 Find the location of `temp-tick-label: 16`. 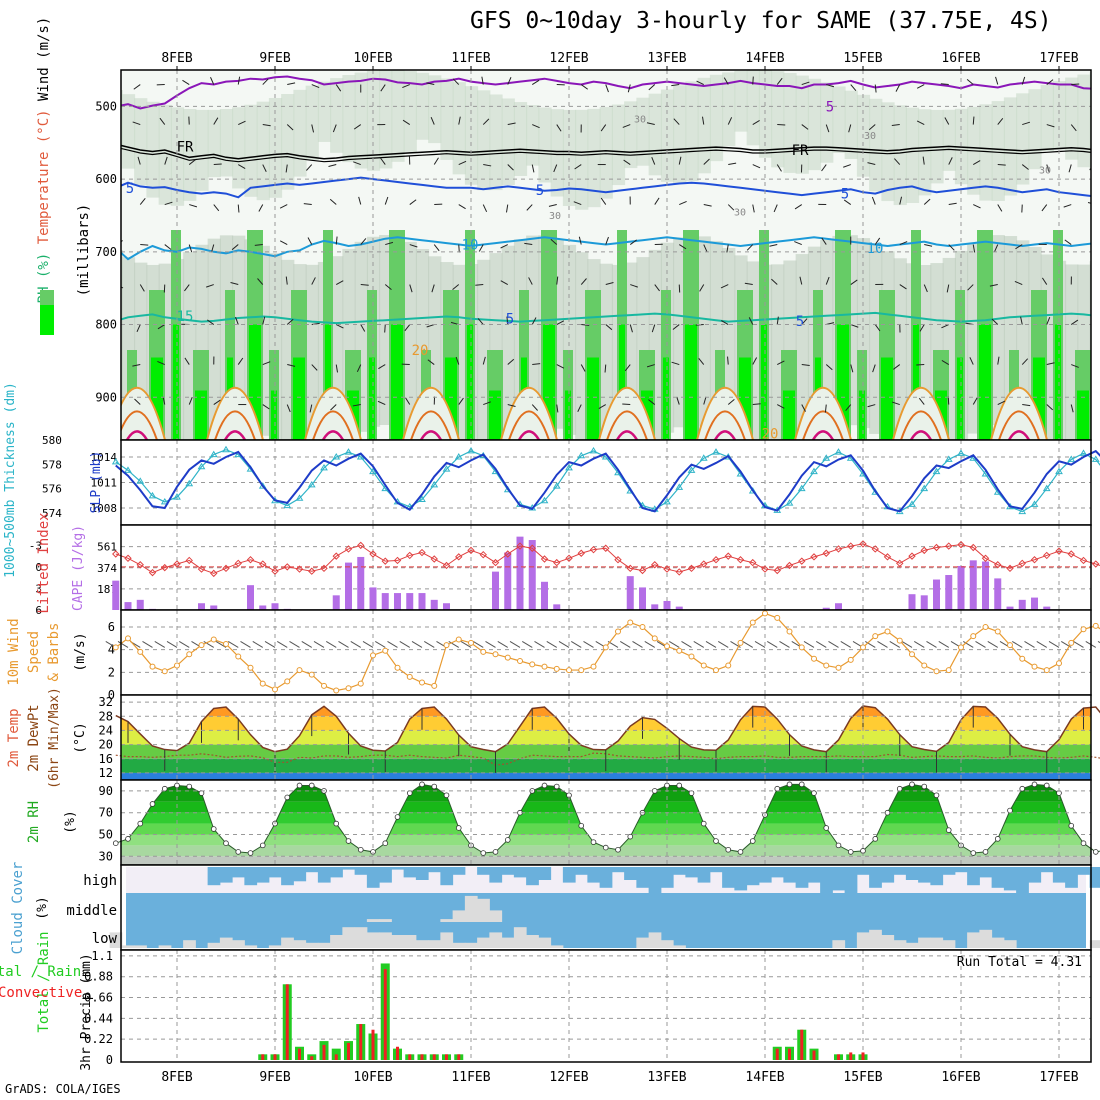

temp-tick-label: 16 is located at coordinates (106, 759).